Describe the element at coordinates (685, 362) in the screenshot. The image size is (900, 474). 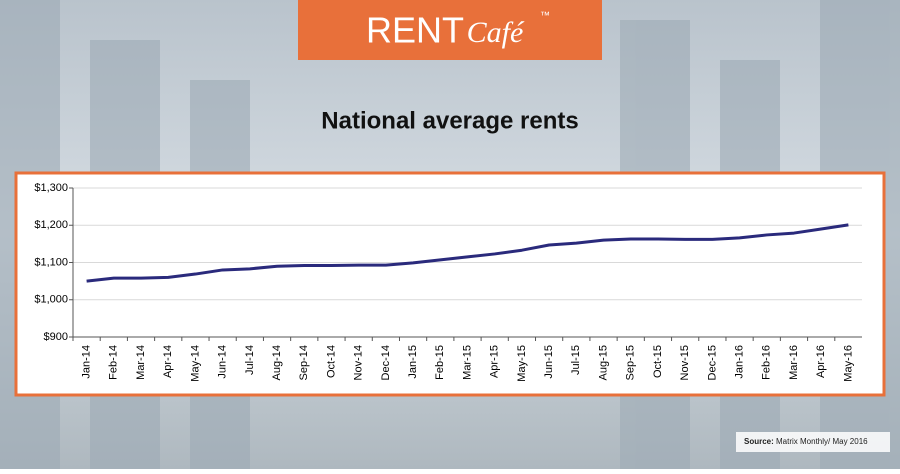
I see `x-tick-label: Nov-15` at that location.